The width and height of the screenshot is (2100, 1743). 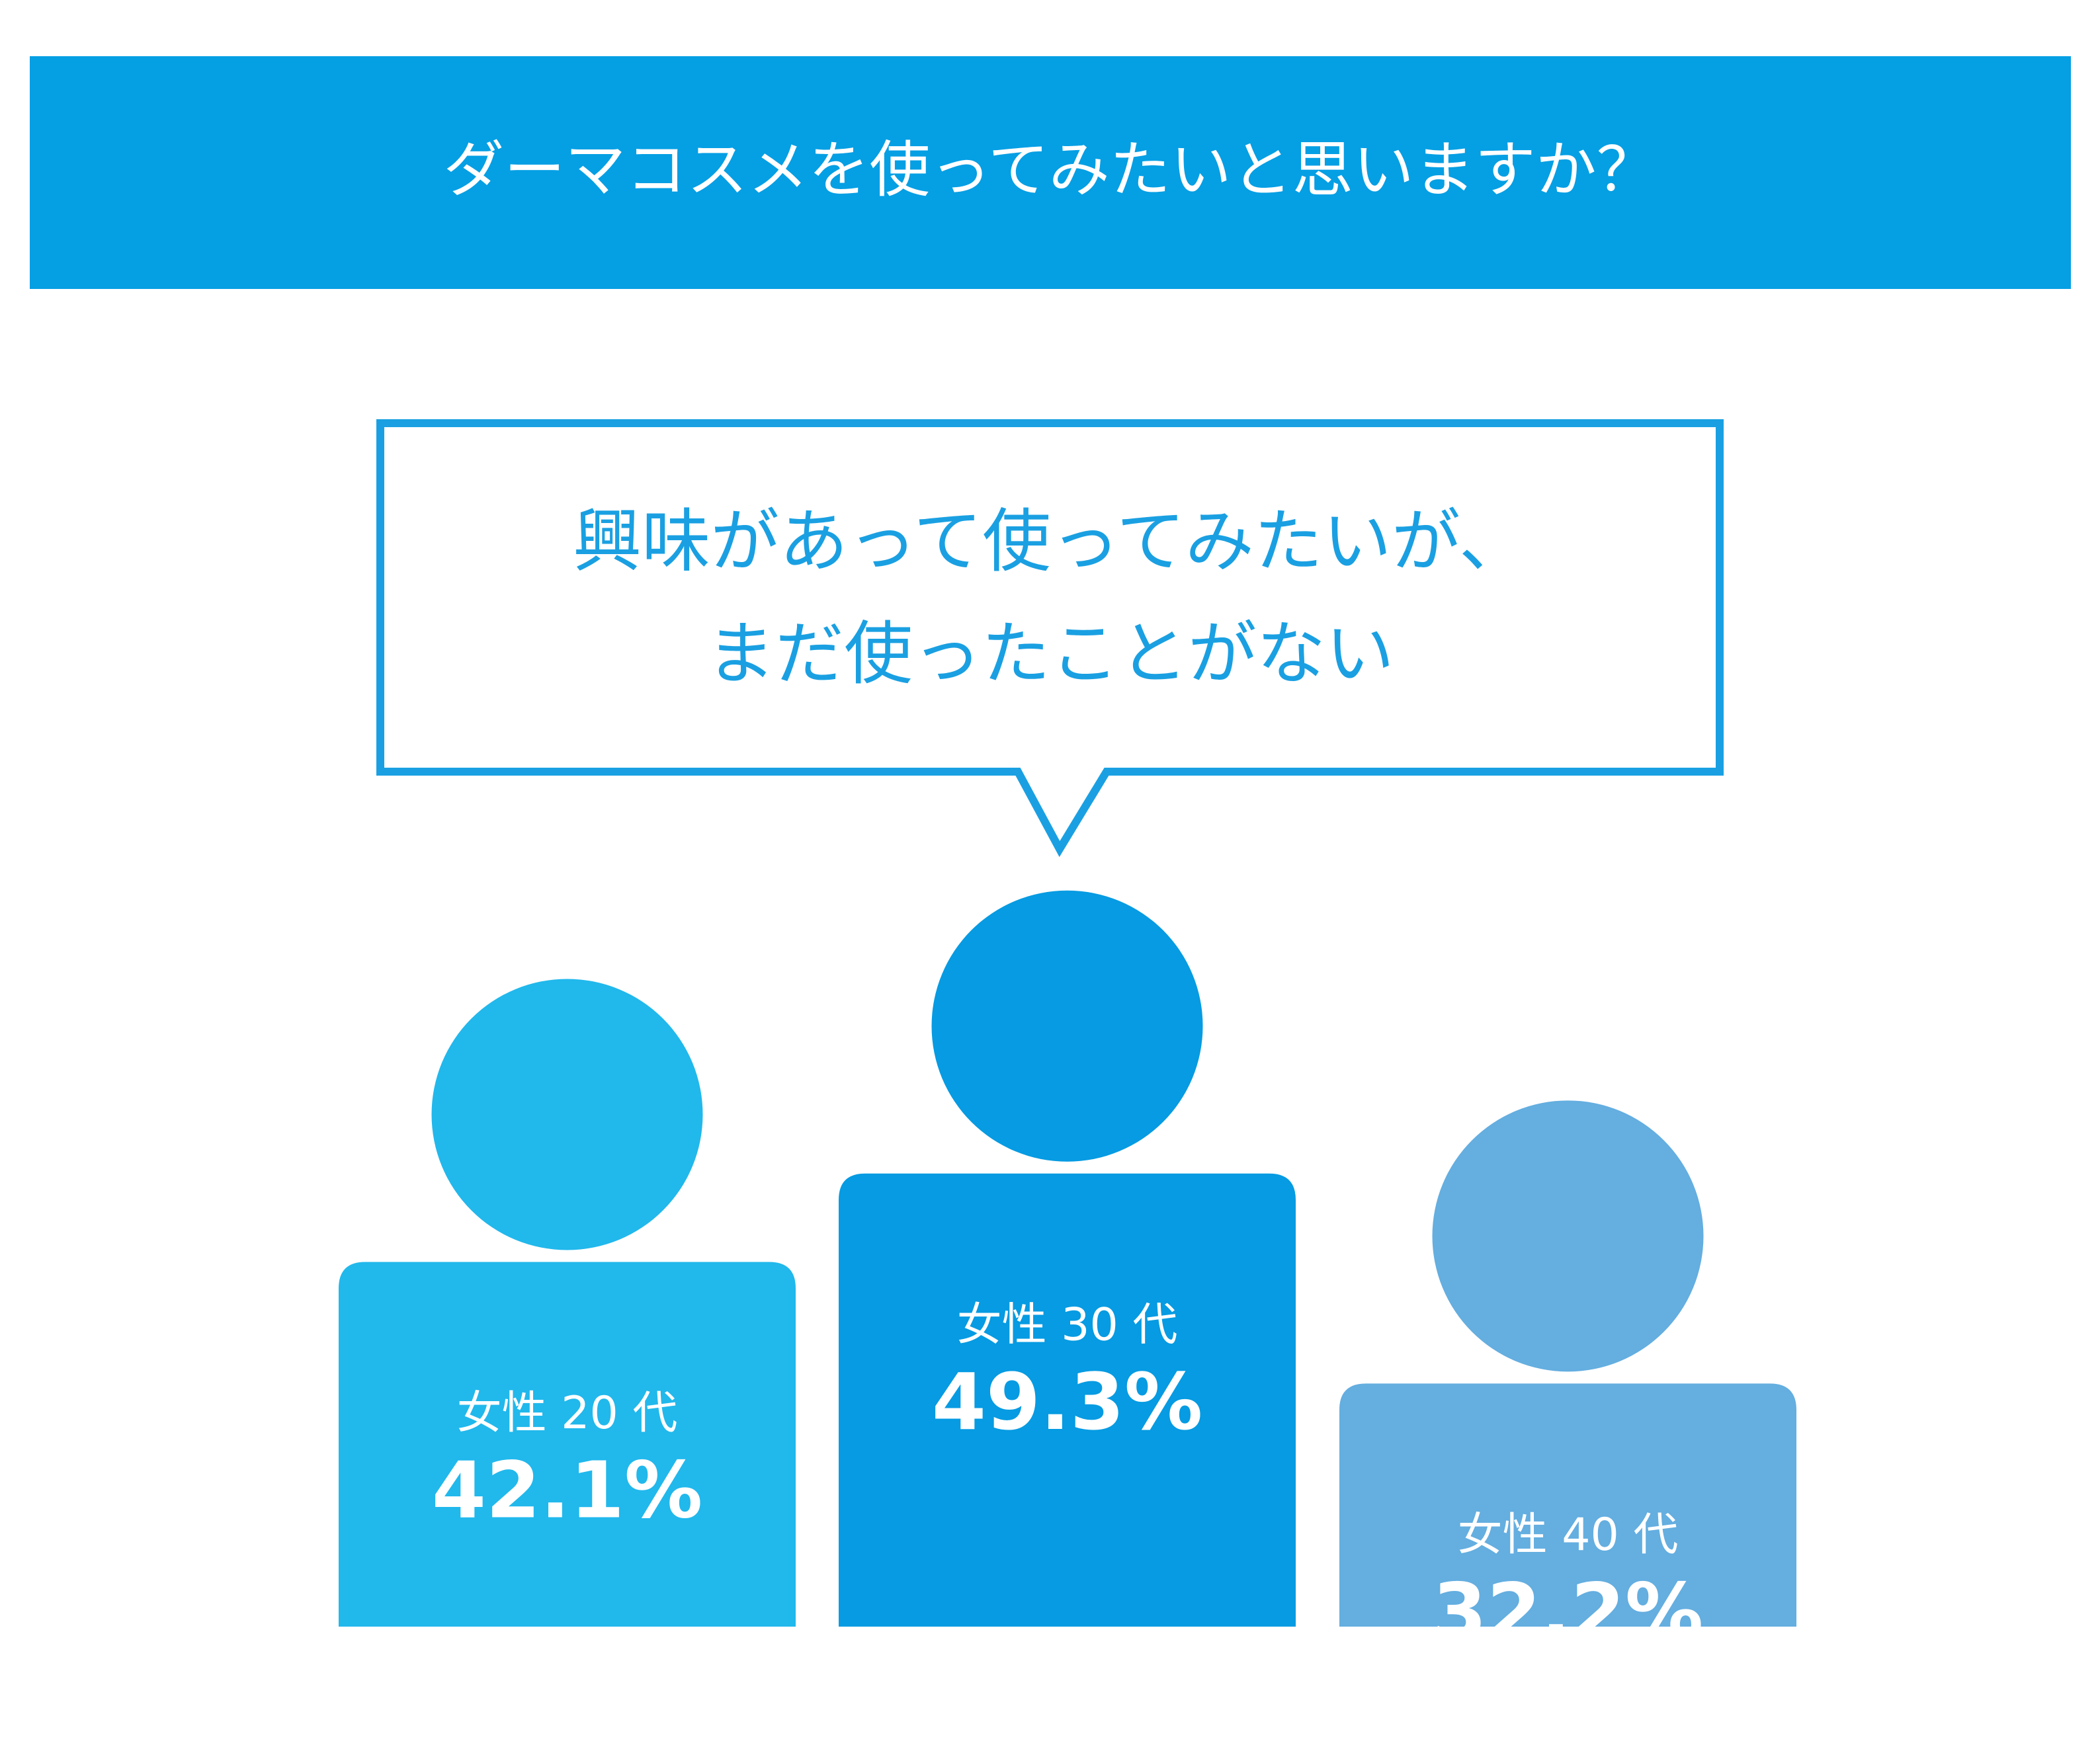 I want to click on annotation-line: 興味があって使ってみたいが、, so click(x=1050, y=541).